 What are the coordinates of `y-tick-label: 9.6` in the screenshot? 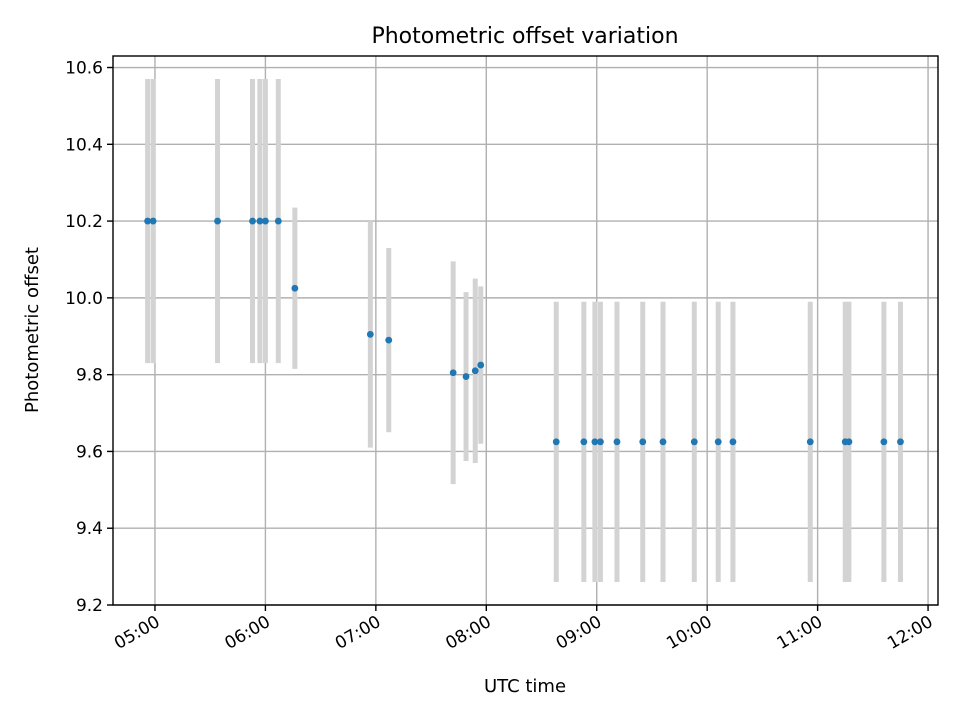 It's located at (89, 452).